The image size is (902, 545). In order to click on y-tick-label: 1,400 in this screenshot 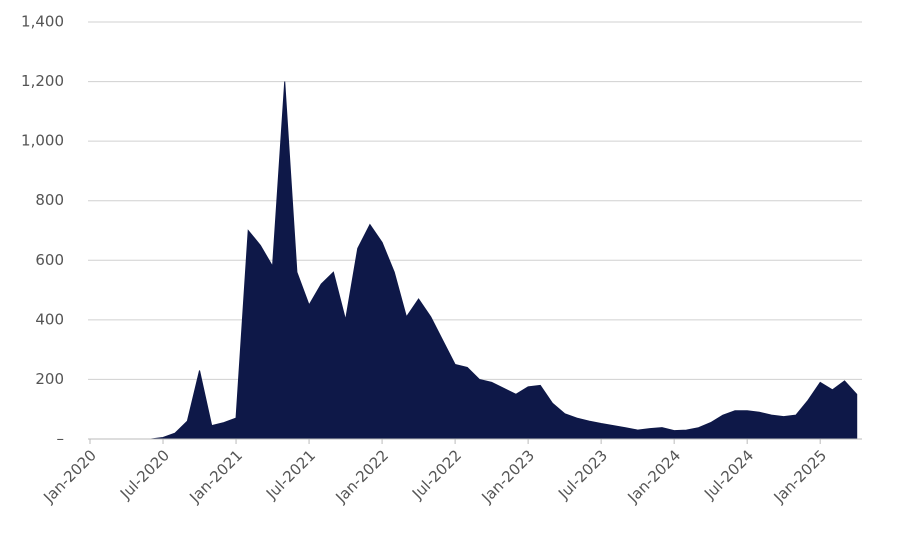, I will do `click(42, 22)`.